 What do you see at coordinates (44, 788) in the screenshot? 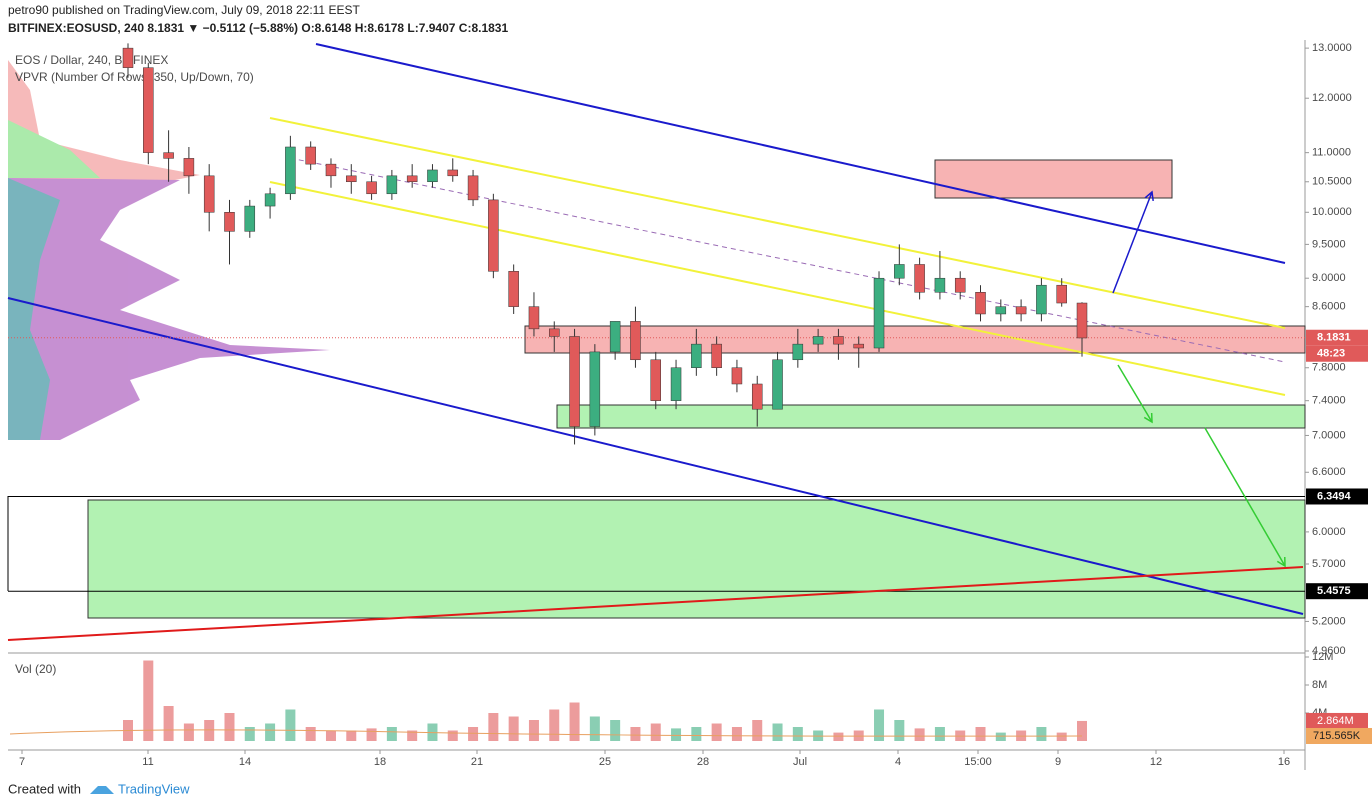
I see `footer-created: Created with` at bounding box center [44, 788].